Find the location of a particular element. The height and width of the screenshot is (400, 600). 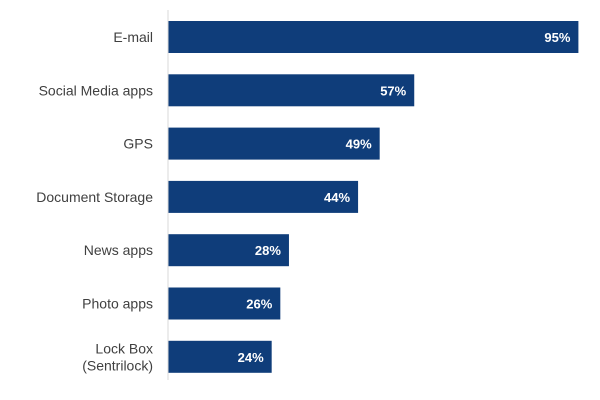

category-label-5: Photo apps is located at coordinates (117, 304).